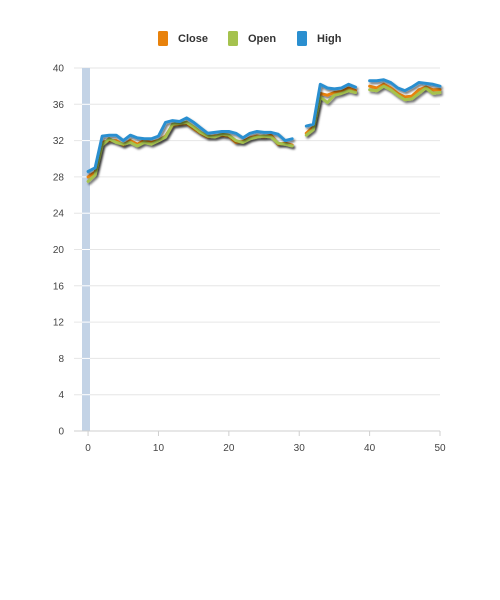 This screenshot has height=600, width=500. I want to click on x-tick-label: 0, so click(88, 448).